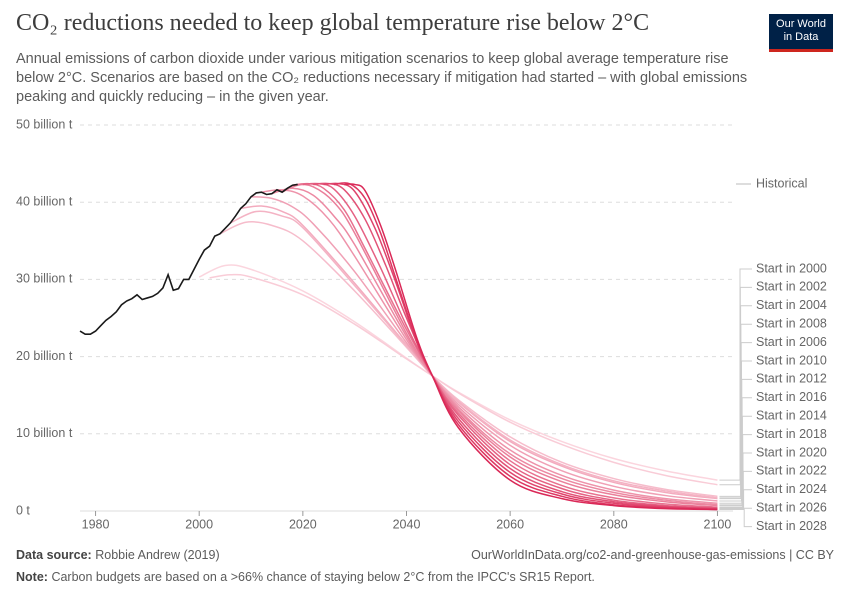 The image size is (850, 600). What do you see at coordinates (791, 415) in the screenshot?
I see `legend-label: Start in 2014` at bounding box center [791, 415].